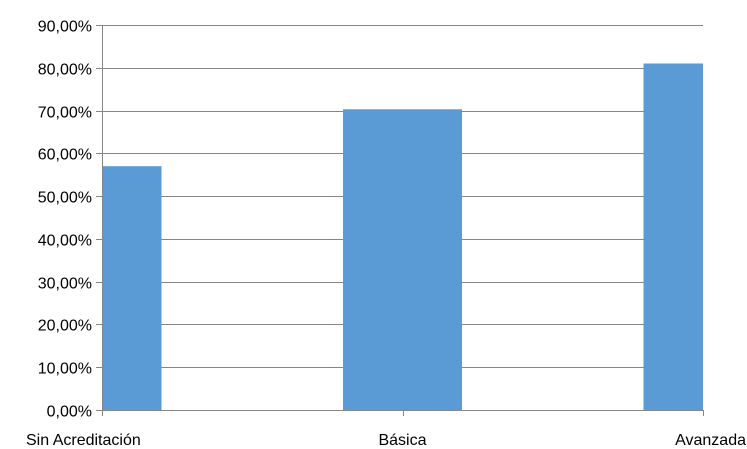 This screenshot has height=449, width=747. What do you see at coordinates (402, 440) in the screenshot?
I see `x-tick-label: Básica` at bounding box center [402, 440].